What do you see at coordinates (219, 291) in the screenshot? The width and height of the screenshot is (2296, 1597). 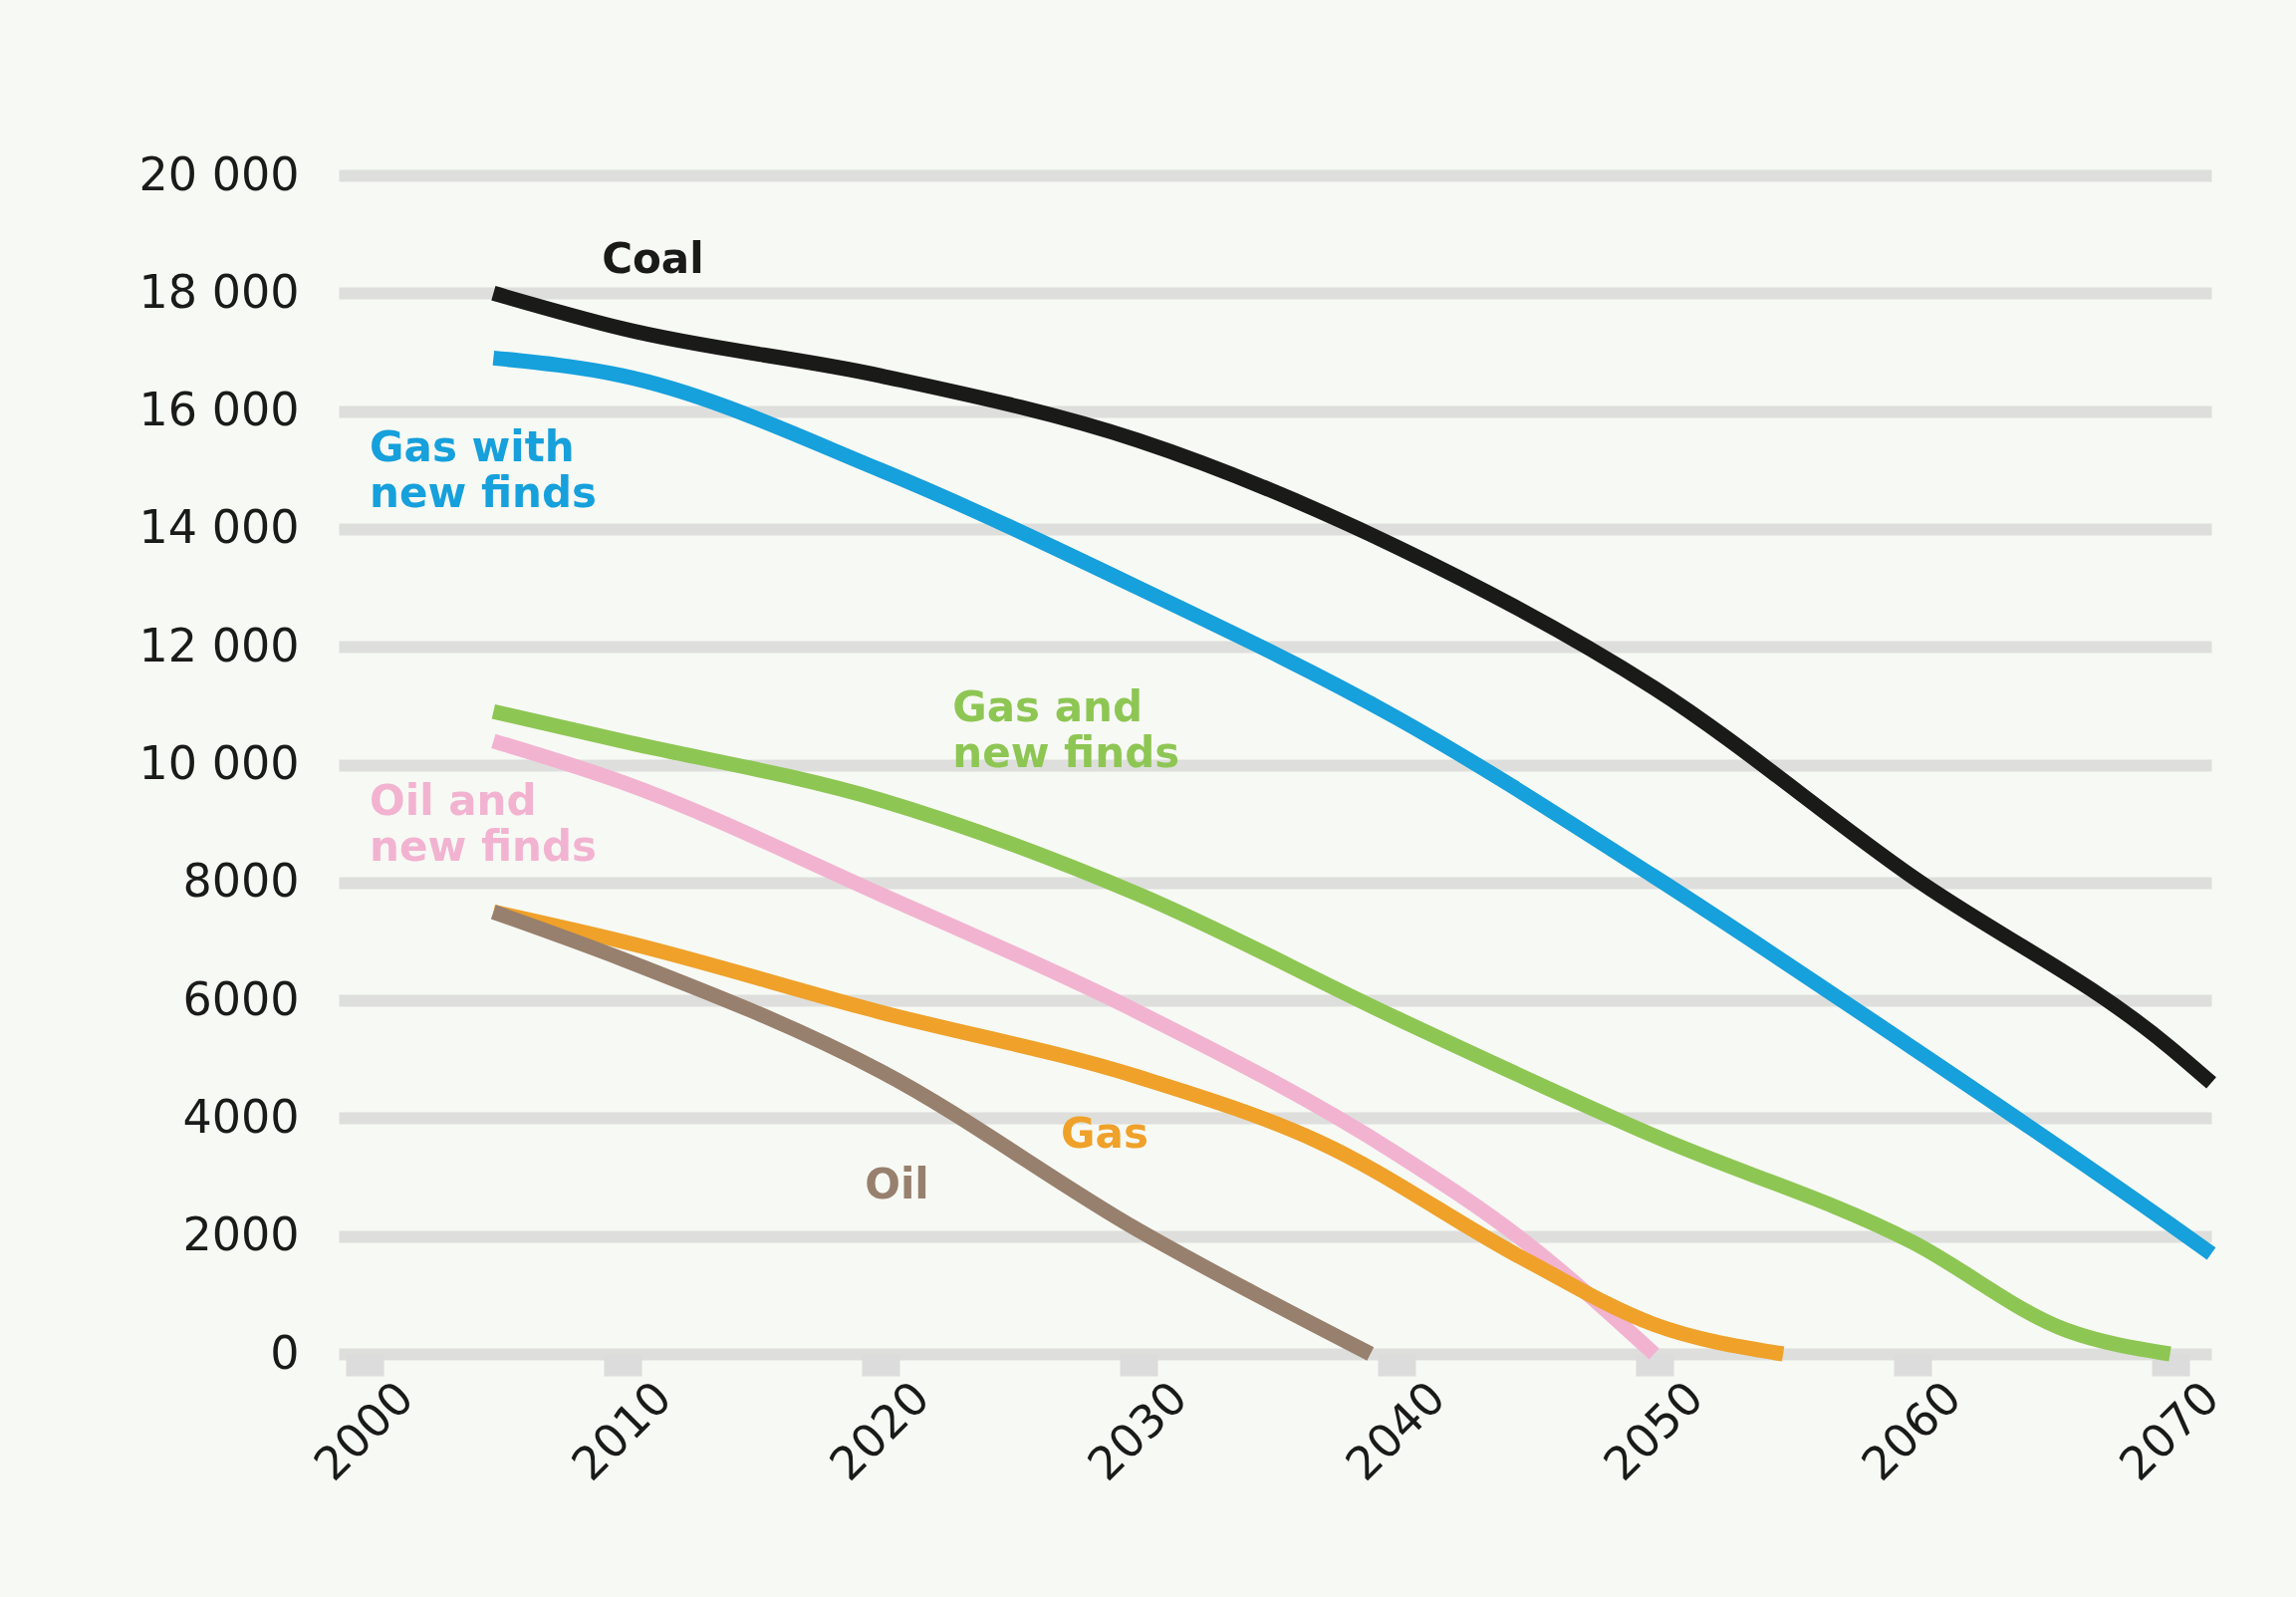 I see `y-tick-label: 18 000` at bounding box center [219, 291].